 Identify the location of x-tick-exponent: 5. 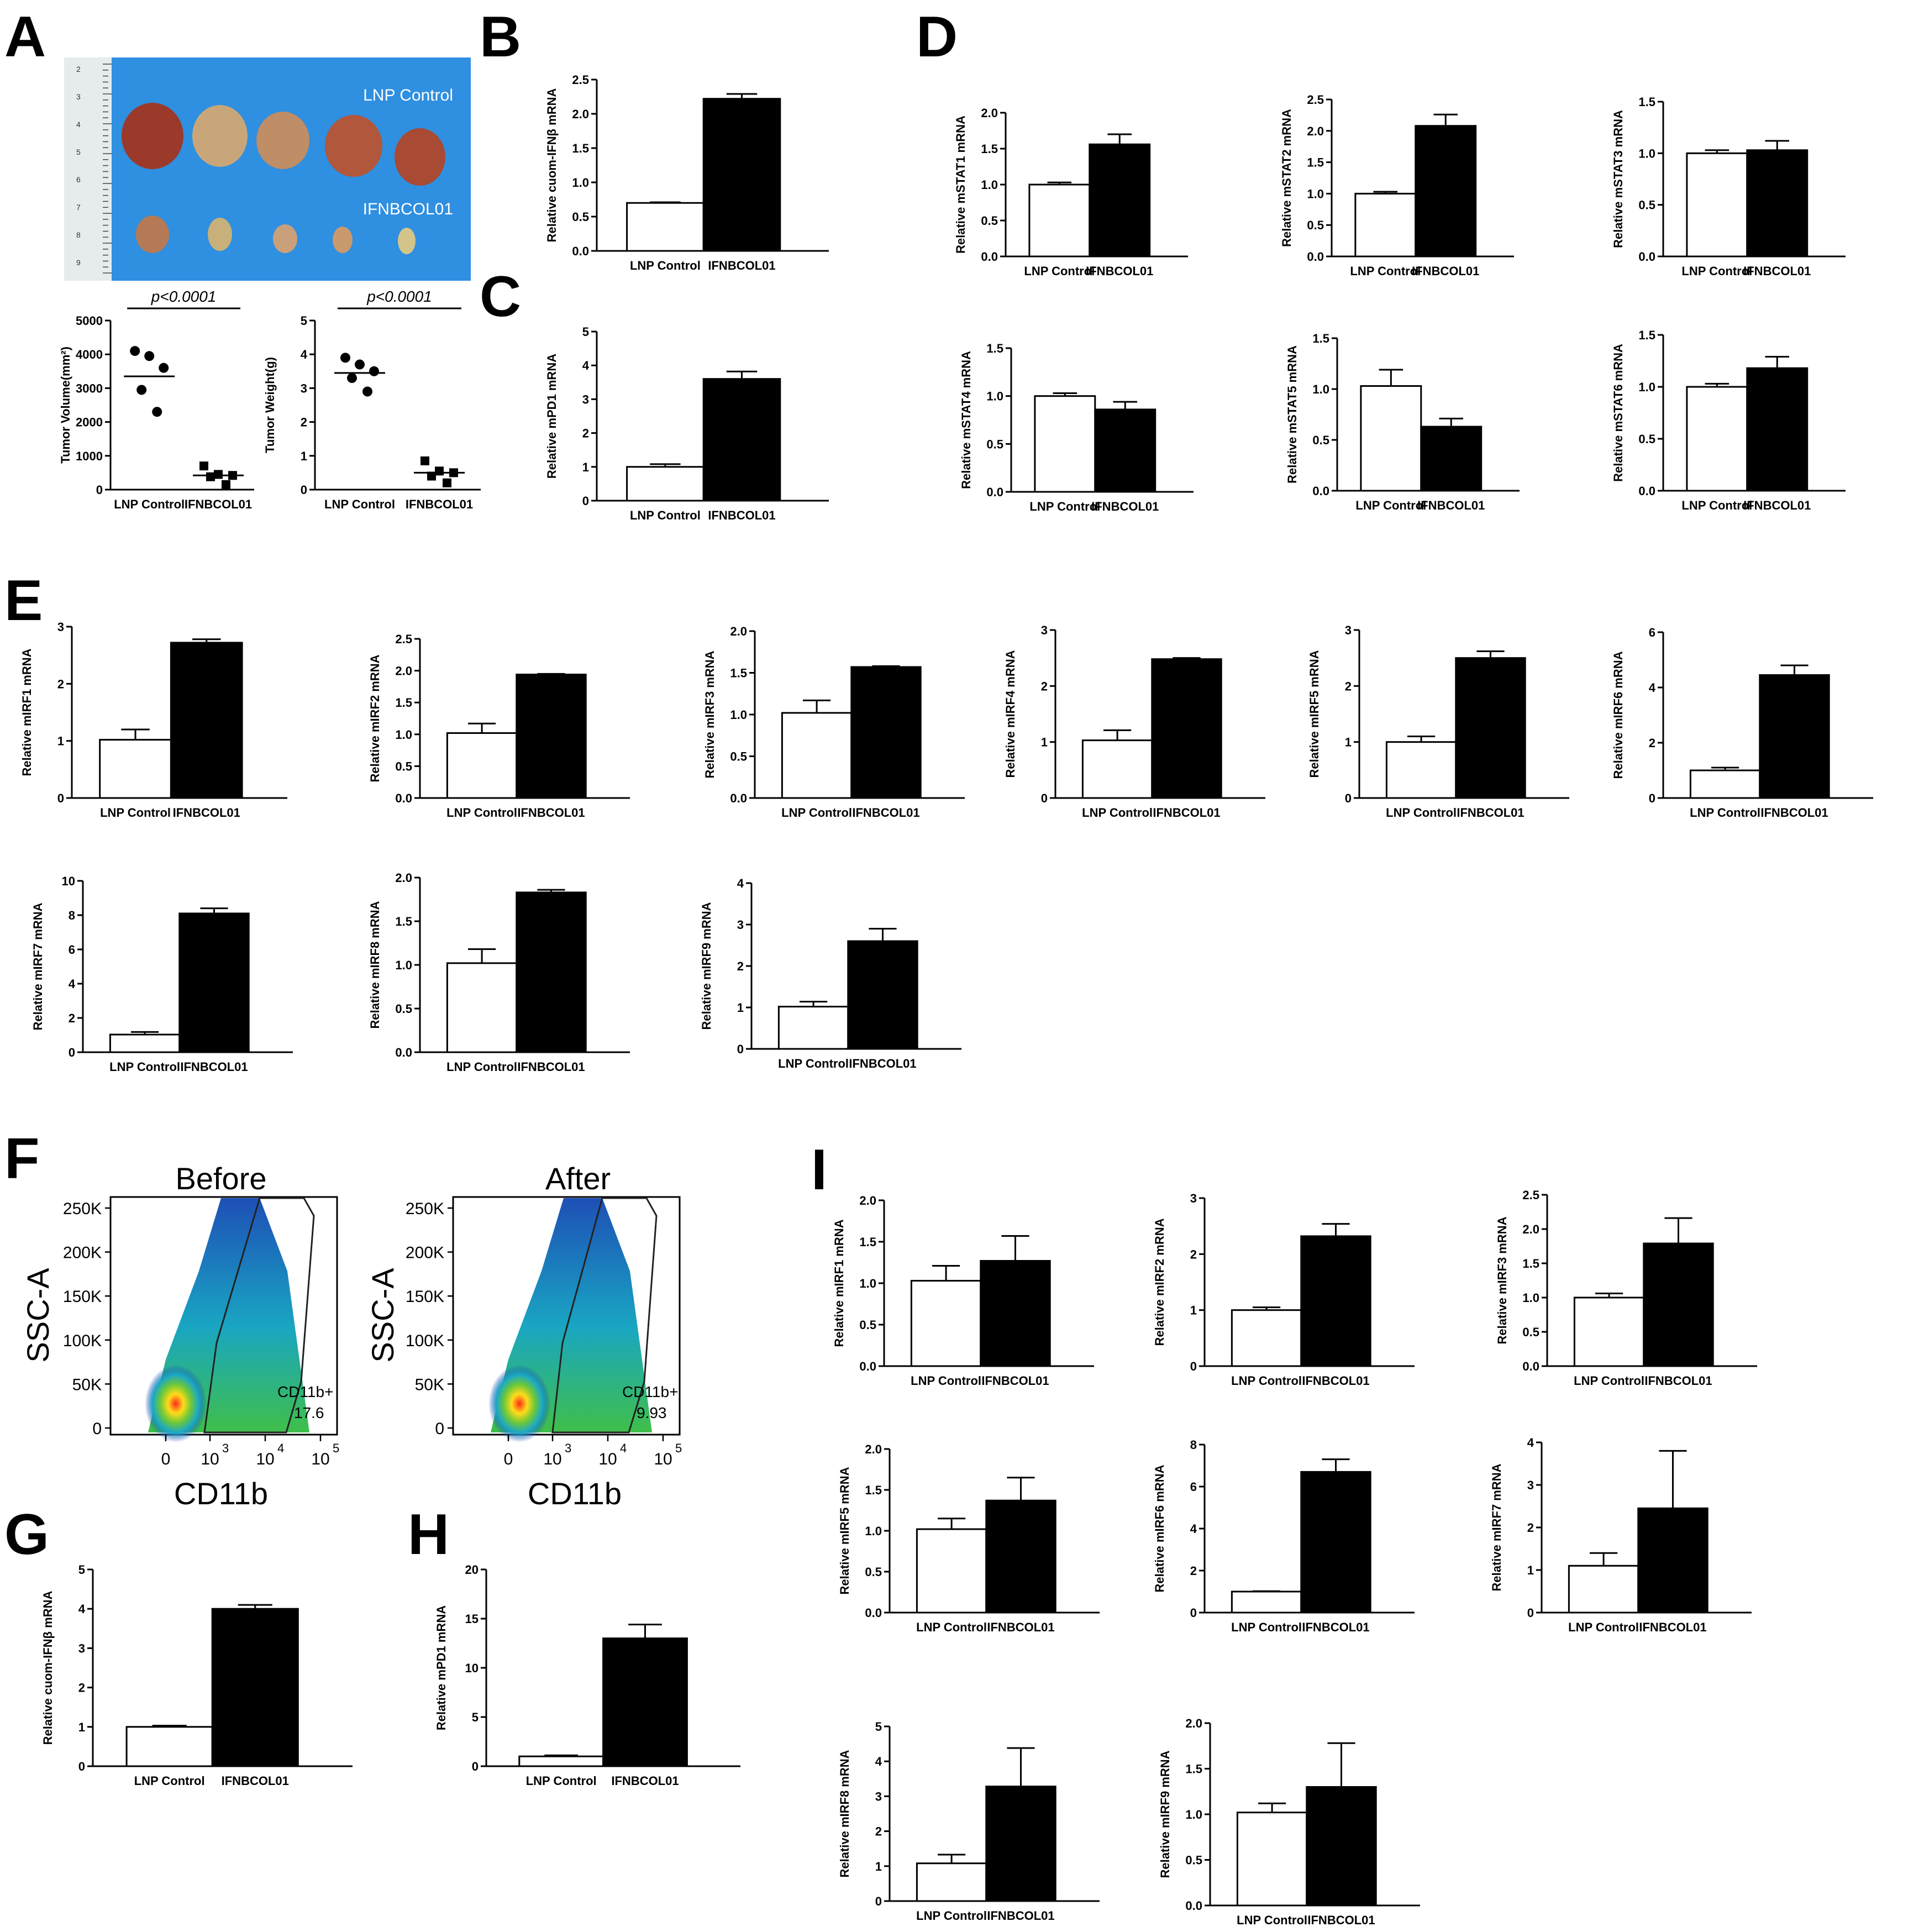
(336, 1448).